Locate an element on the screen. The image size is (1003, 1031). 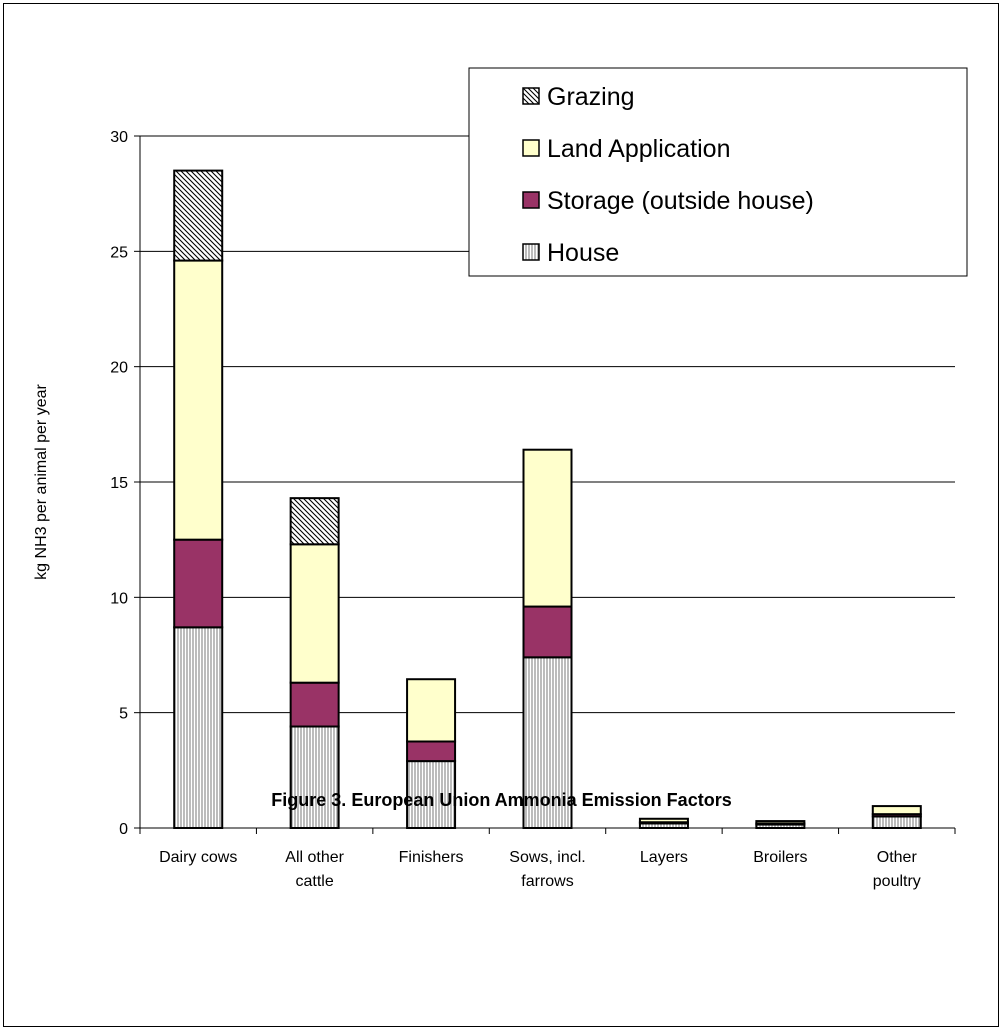
x-tick-label: Sows, incl. farrows is located at coordinates (547, 869).